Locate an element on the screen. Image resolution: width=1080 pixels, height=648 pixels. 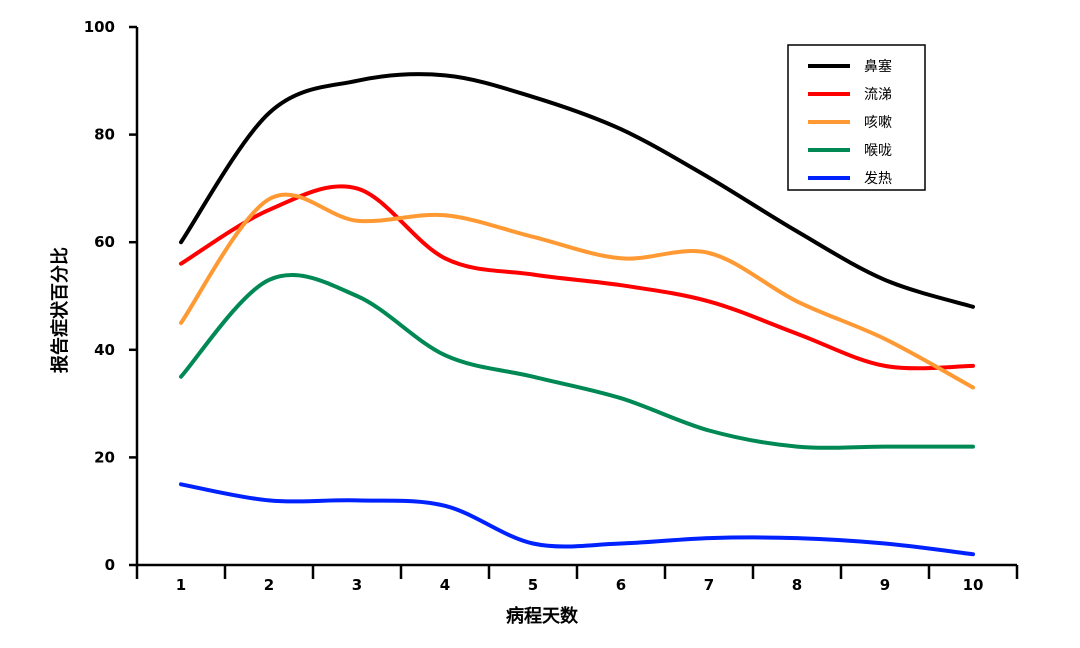
y-tick-label: 40 is located at coordinates (104, 350).